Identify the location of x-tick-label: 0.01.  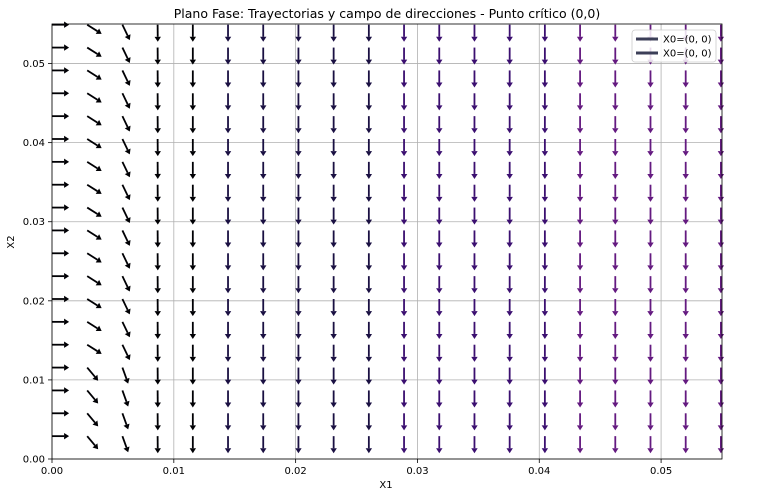
(174, 471).